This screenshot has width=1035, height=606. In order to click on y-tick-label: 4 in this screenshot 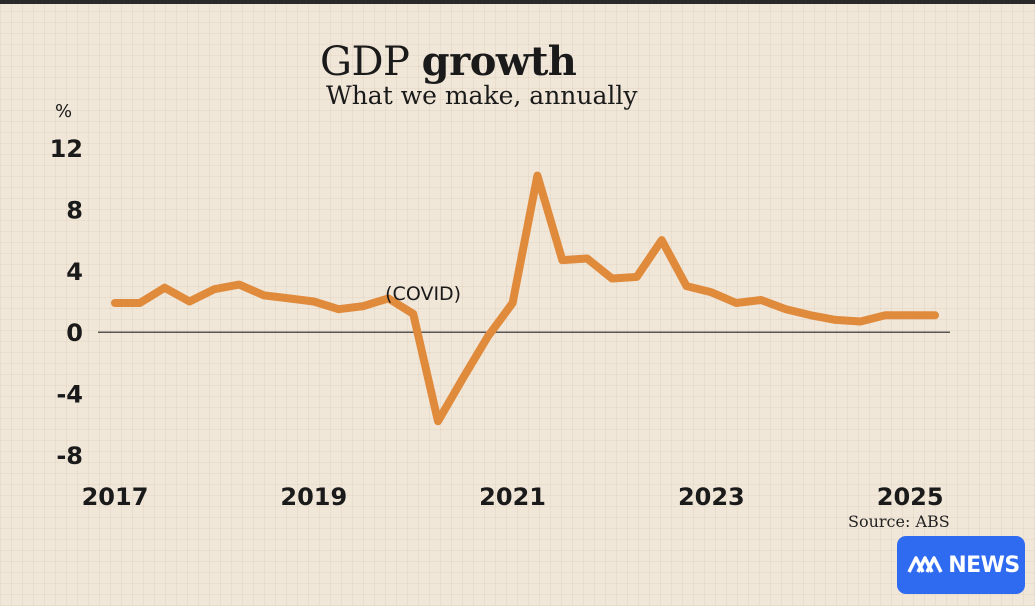, I will do `click(74, 272)`.